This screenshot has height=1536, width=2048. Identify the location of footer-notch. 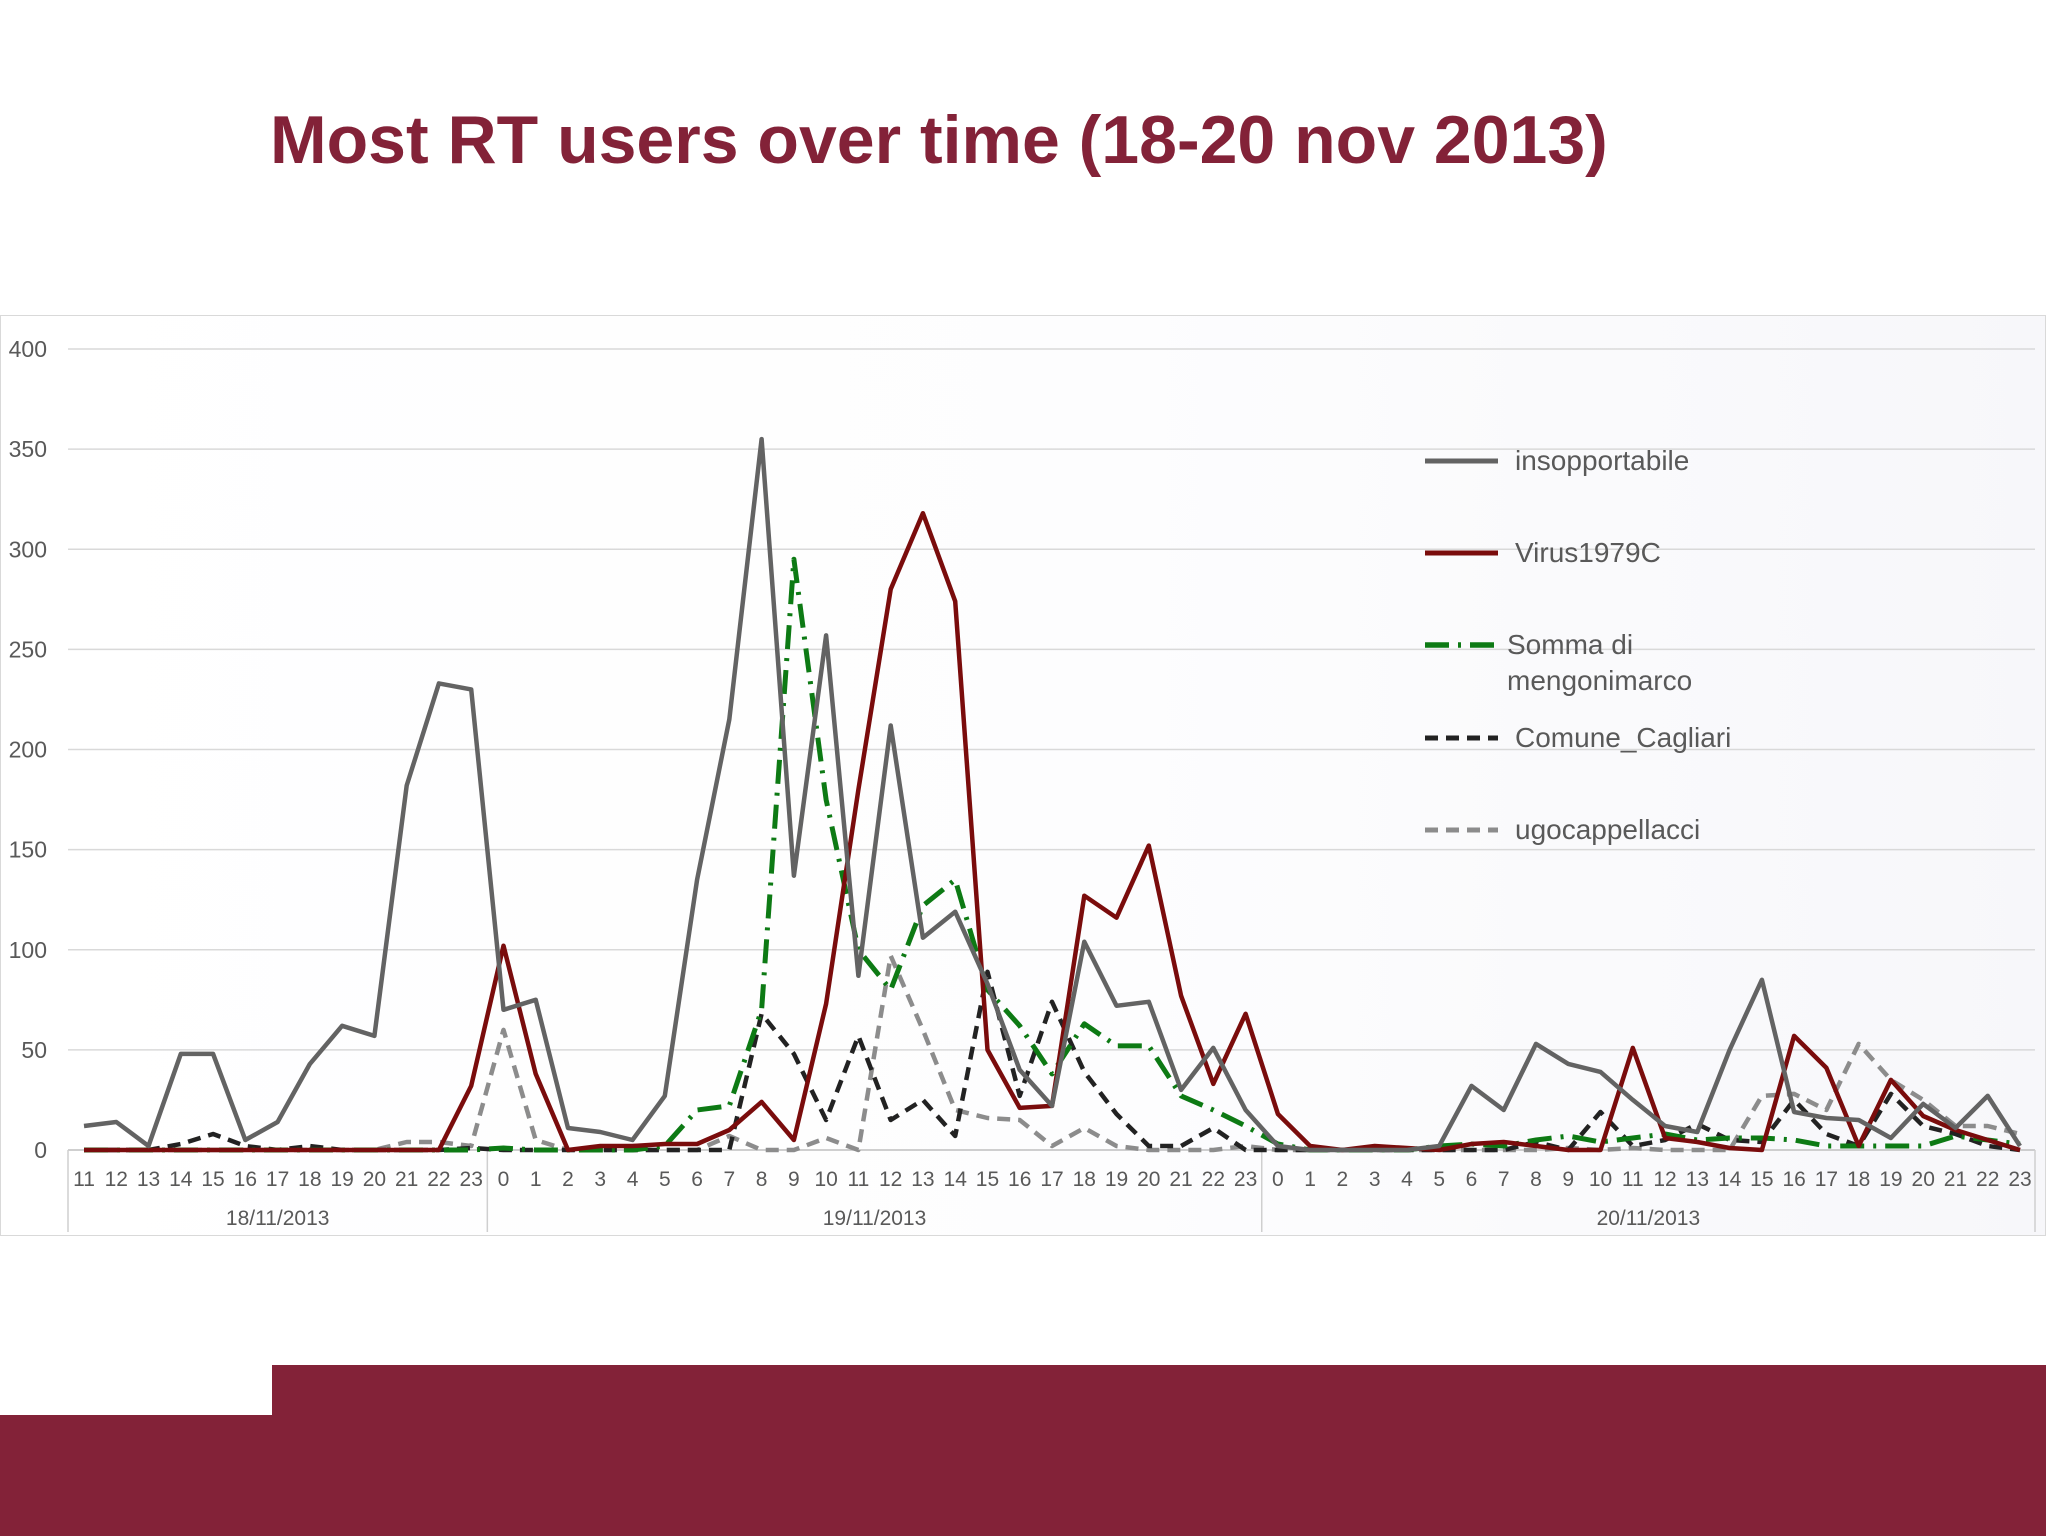
(136, 1390).